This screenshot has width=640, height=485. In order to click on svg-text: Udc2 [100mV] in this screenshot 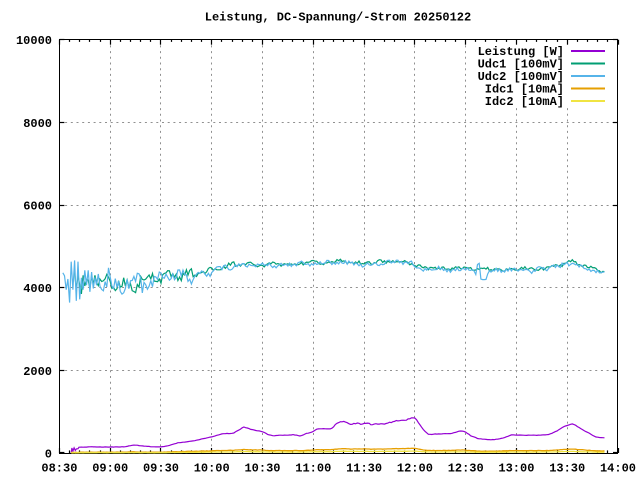, I will do `click(521, 77)`.